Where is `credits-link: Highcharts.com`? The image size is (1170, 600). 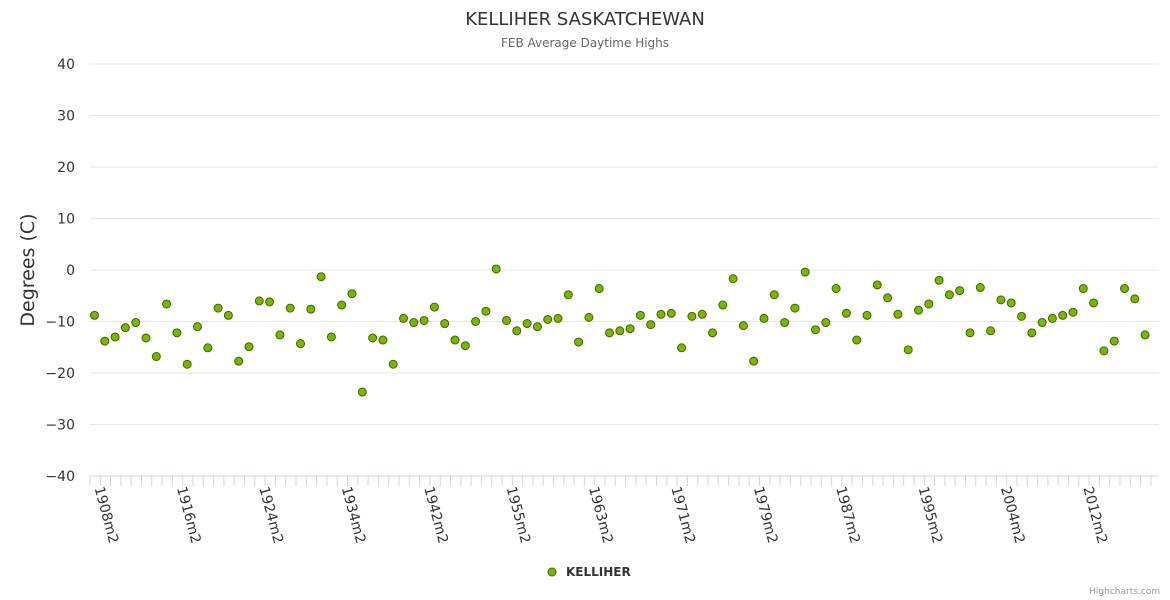 credits-link: Highcharts.com is located at coordinates (1124, 592).